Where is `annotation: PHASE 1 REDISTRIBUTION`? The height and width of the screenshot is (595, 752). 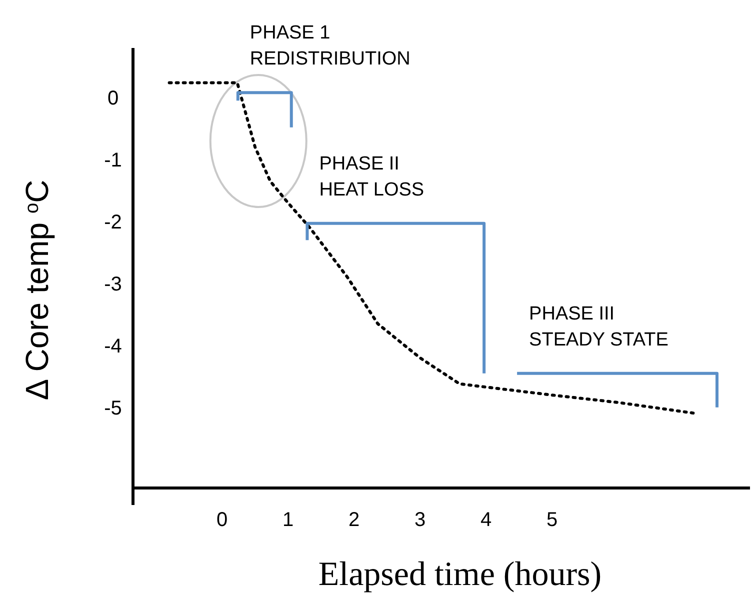 annotation: PHASE 1 REDISTRIBUTION is located at coordinates (330, 46).